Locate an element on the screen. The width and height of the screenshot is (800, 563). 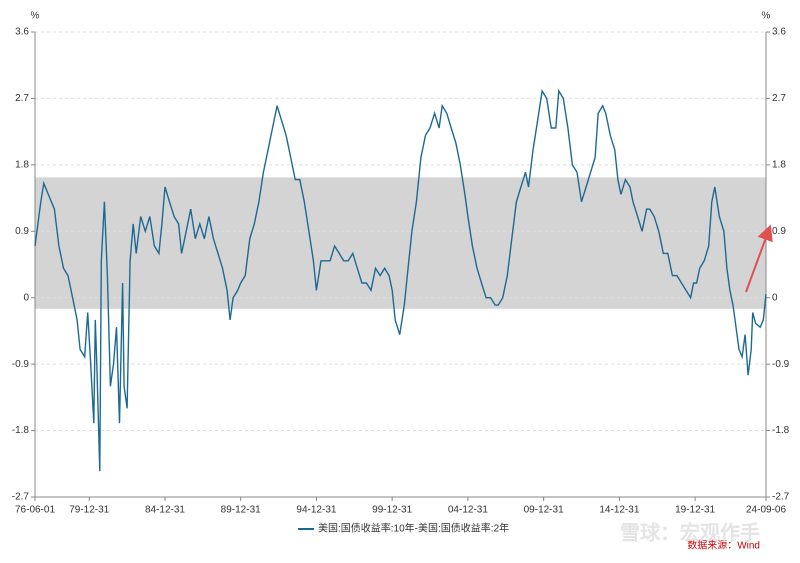
x-tick-label: 09-12-31 is located at coordinates (544, 510).